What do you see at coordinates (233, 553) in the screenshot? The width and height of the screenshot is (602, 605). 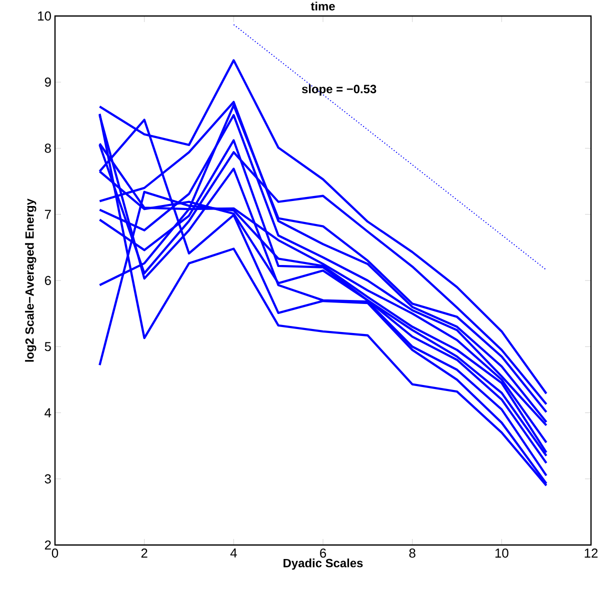 I see `x-tick-label: 4` at bounding box center [233, 553].